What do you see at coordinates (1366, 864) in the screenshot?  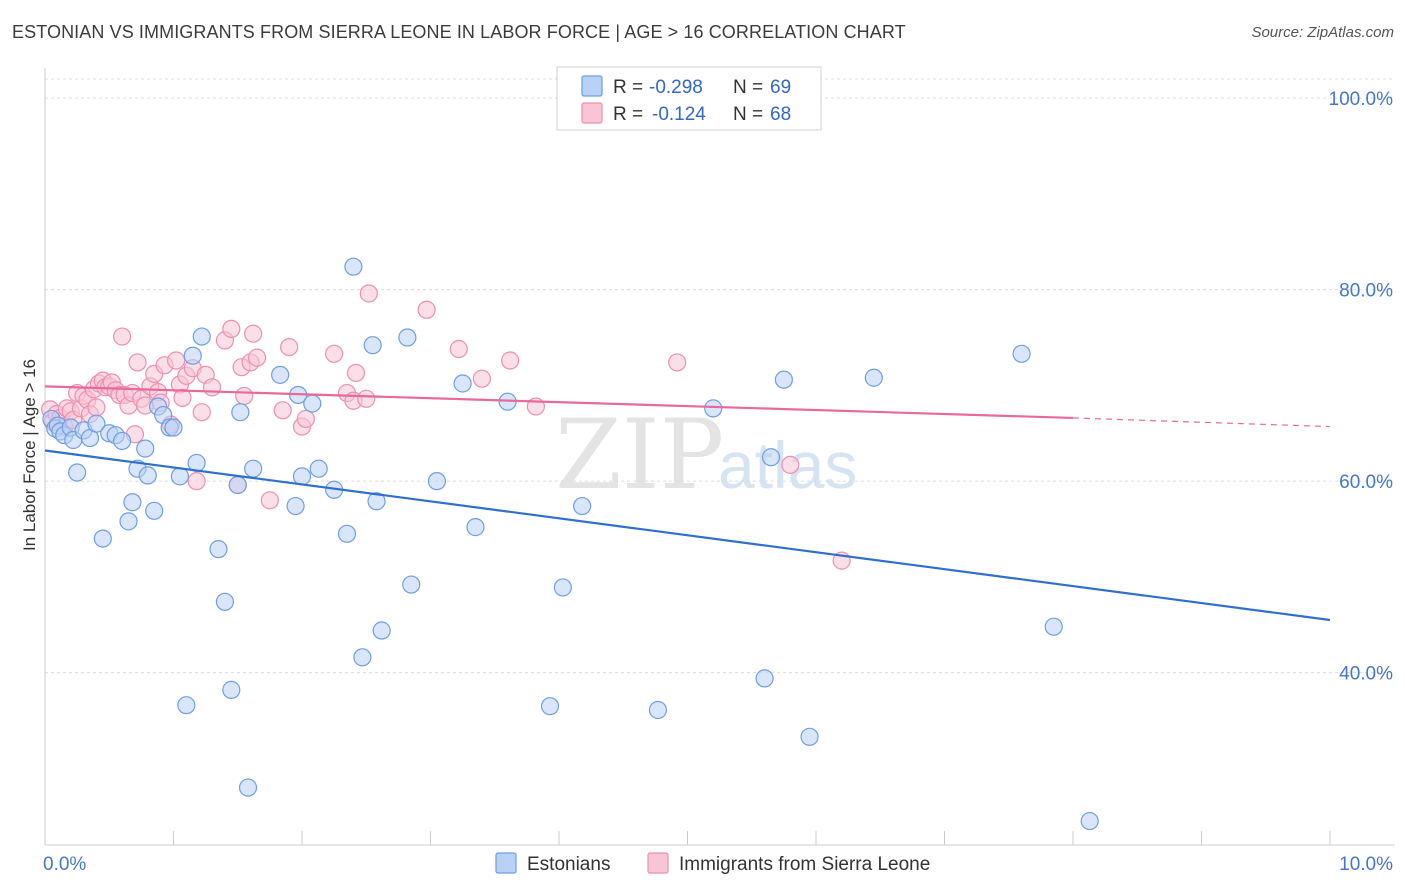 I see `x-tick-label-max: 10.0%` at bounding box center [1366, 864].